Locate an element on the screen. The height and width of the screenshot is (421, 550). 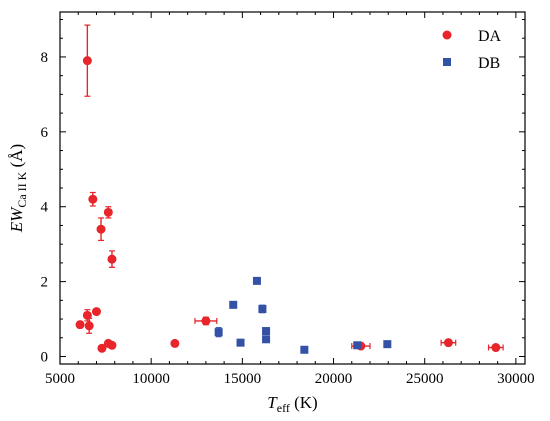
x-axis-title-main: T is located at coordinates (272, 402).